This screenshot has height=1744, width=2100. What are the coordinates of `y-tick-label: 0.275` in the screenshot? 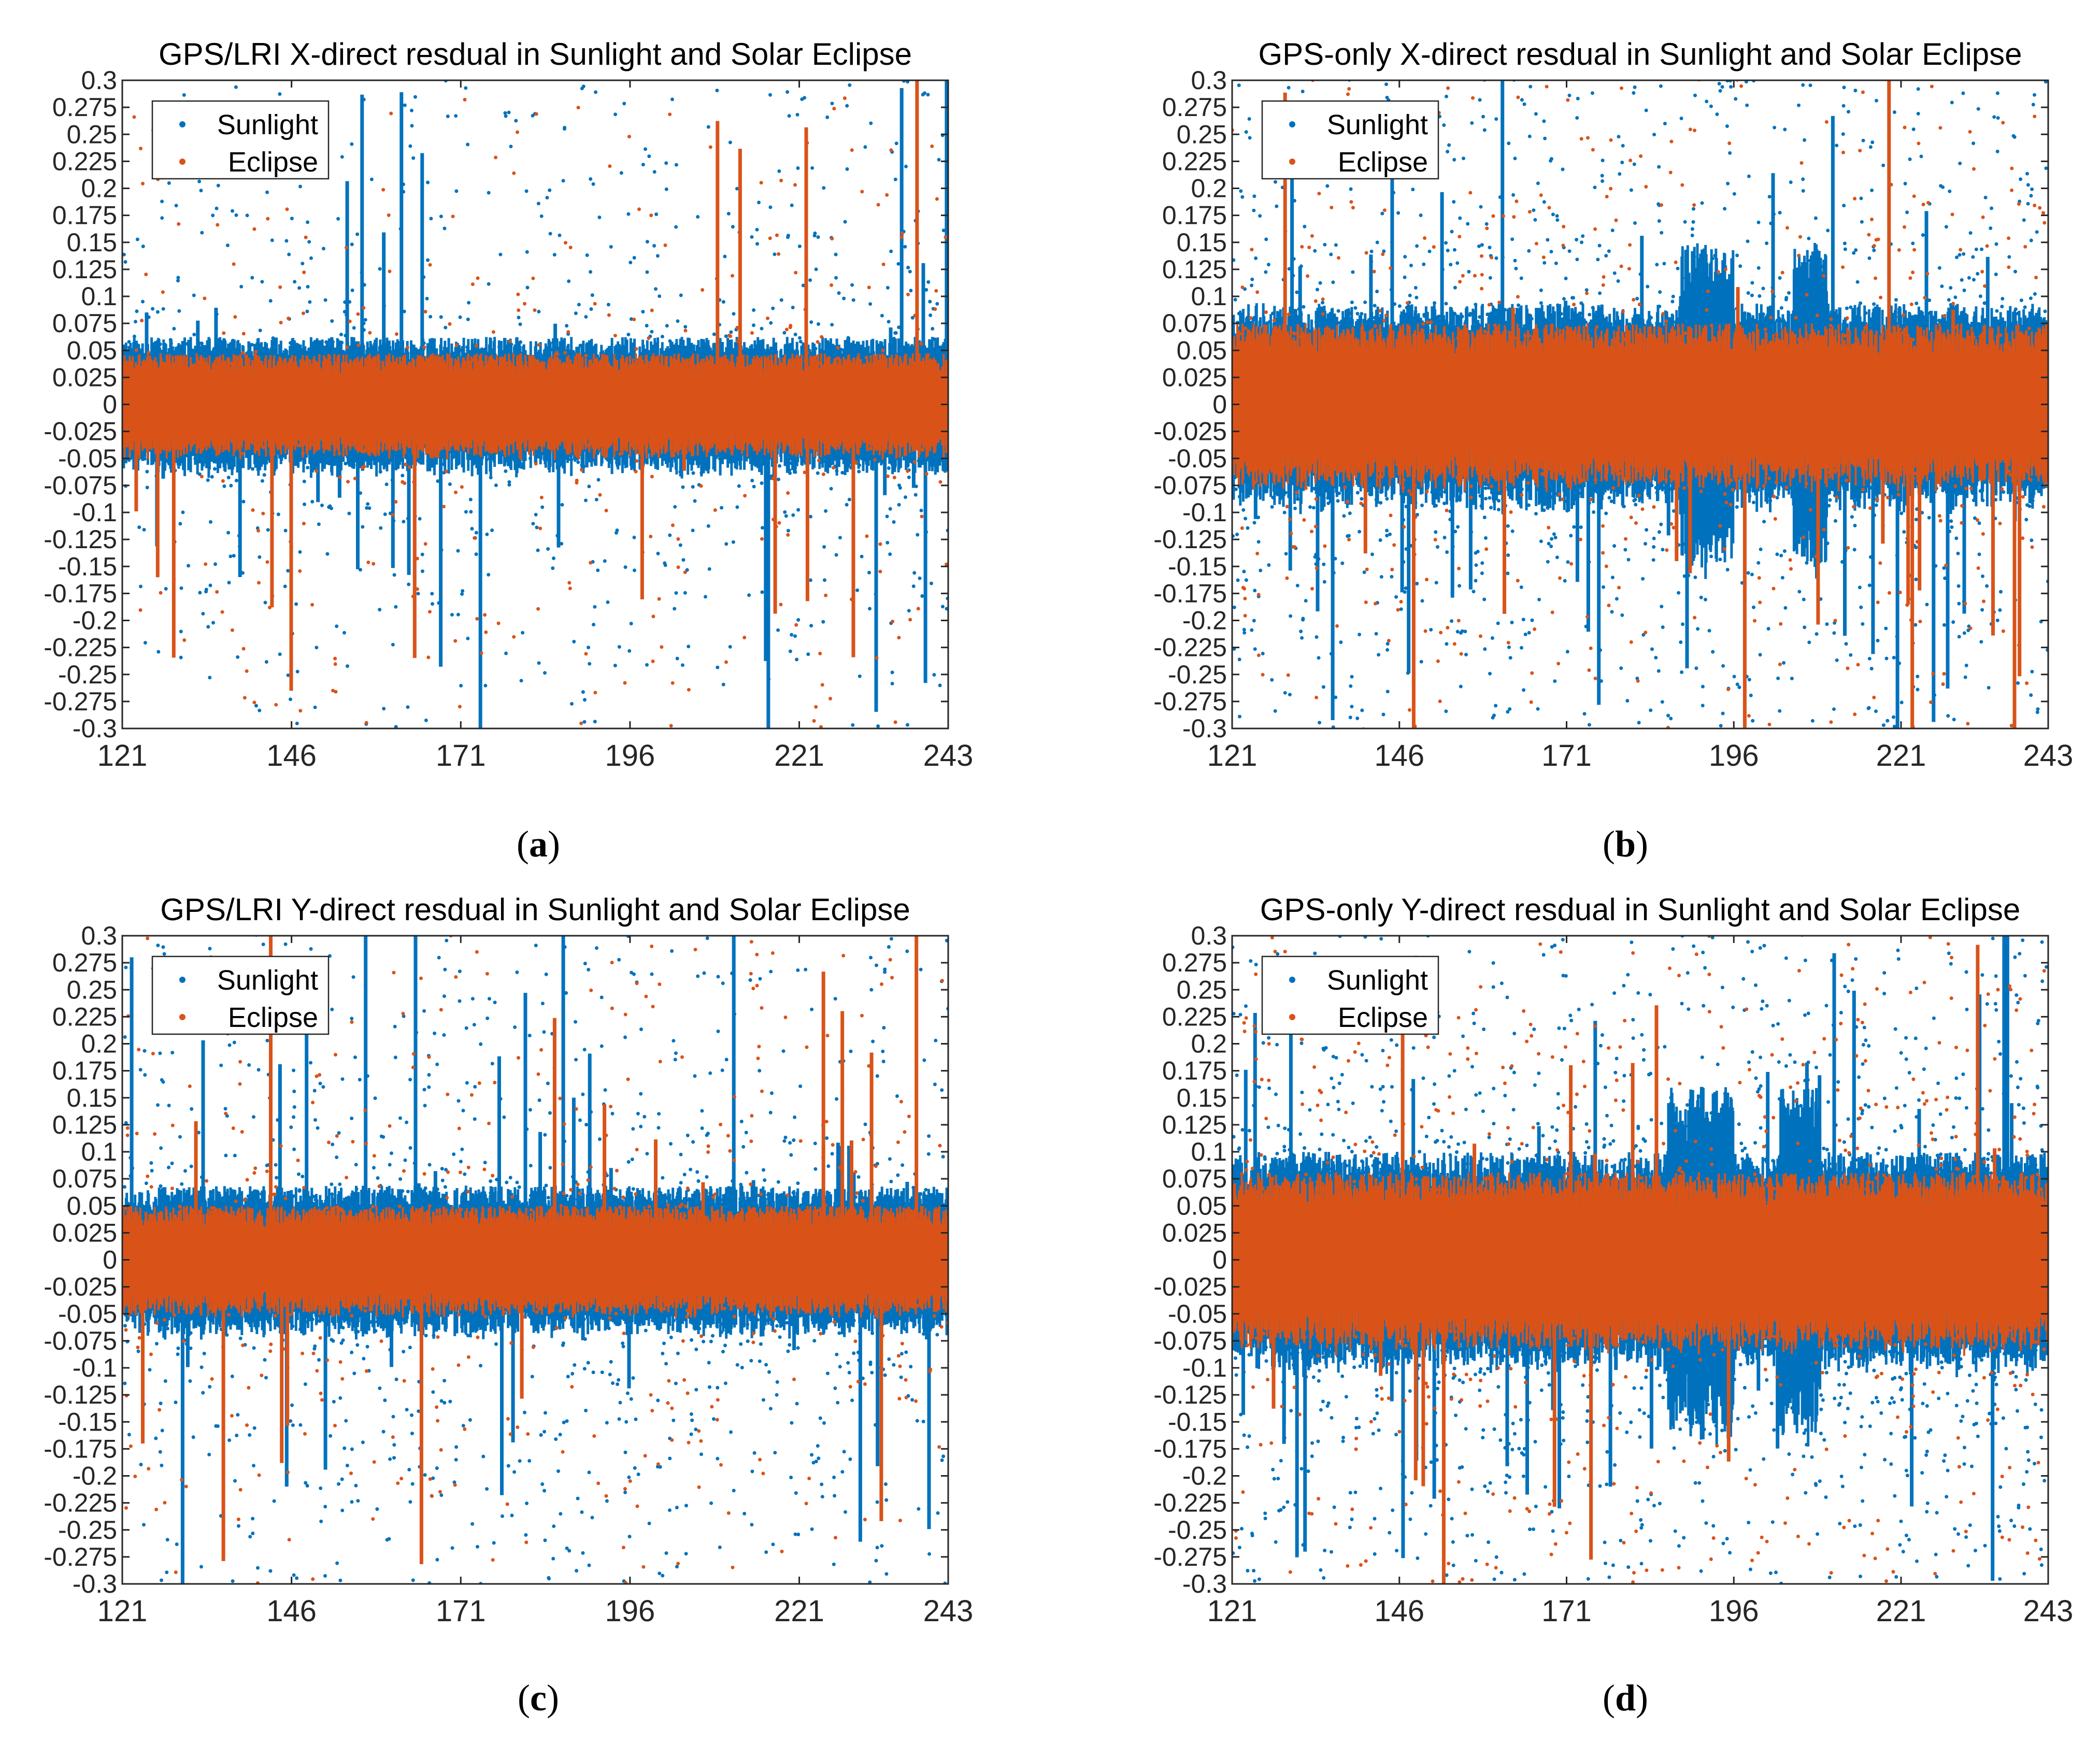 It's located at (1194, 962).